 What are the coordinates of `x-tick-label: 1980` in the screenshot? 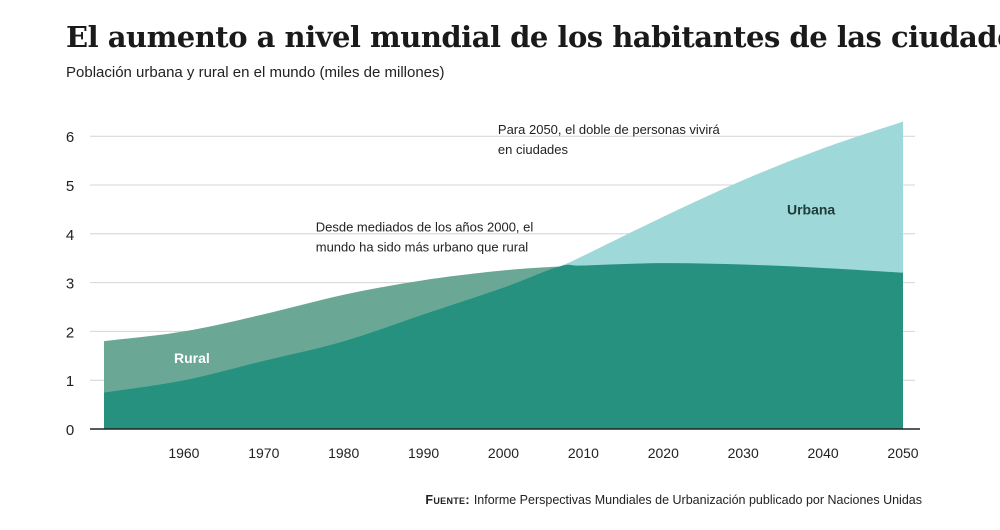 It's located at (343, 453).